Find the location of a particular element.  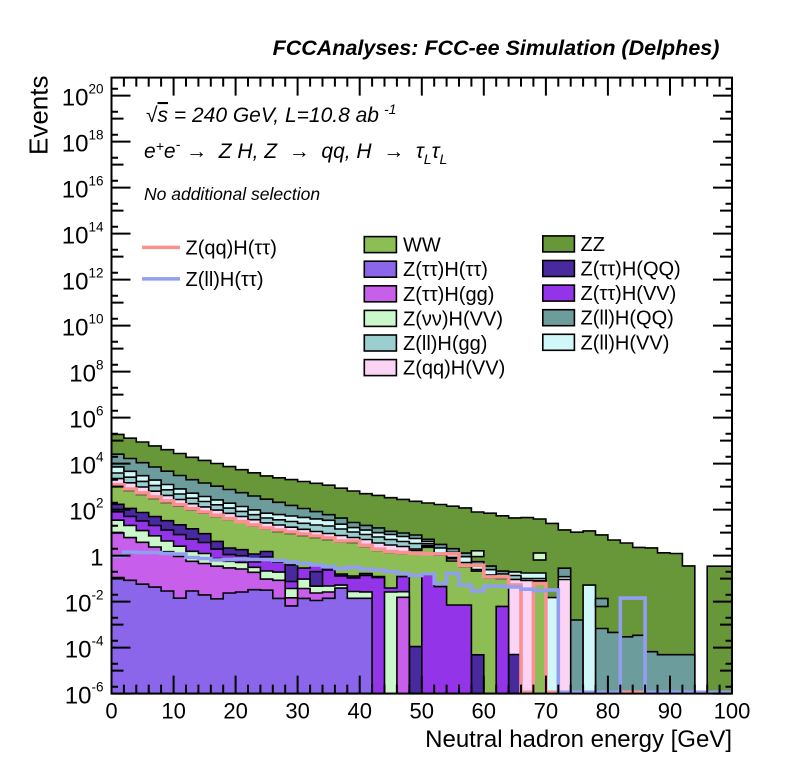

svg-text:FCCAnalyses: FCC-ee Simulation: FCCAnalyses: FCC-ee Simulation (Delphes) is located at coordinates (496, 48).